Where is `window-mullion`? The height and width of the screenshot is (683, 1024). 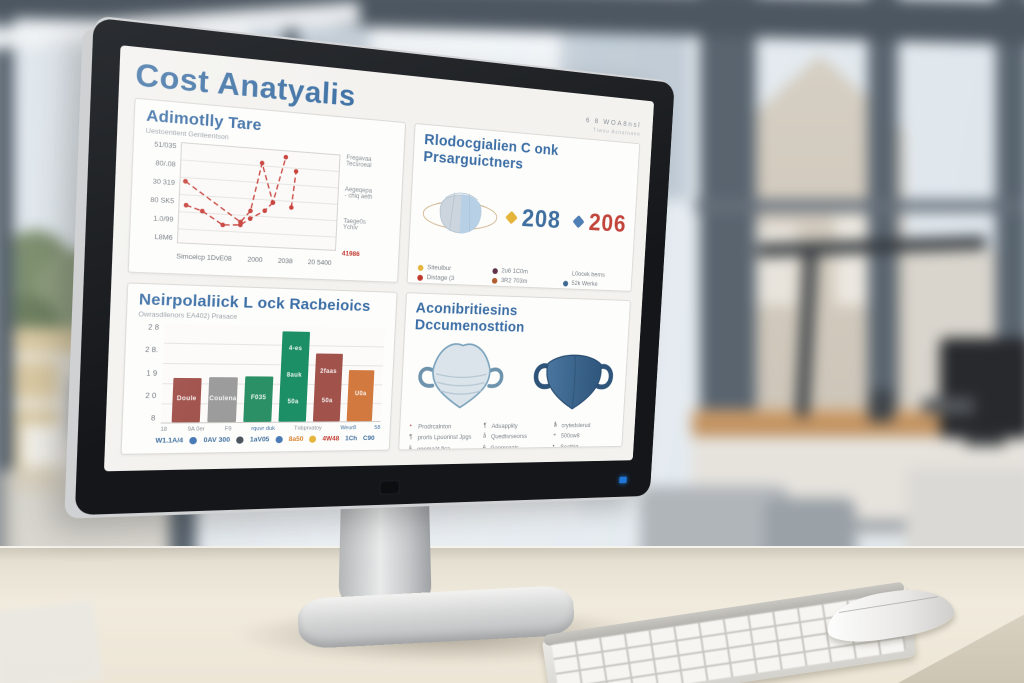
window-mullion is located at coordinates (7, 280).